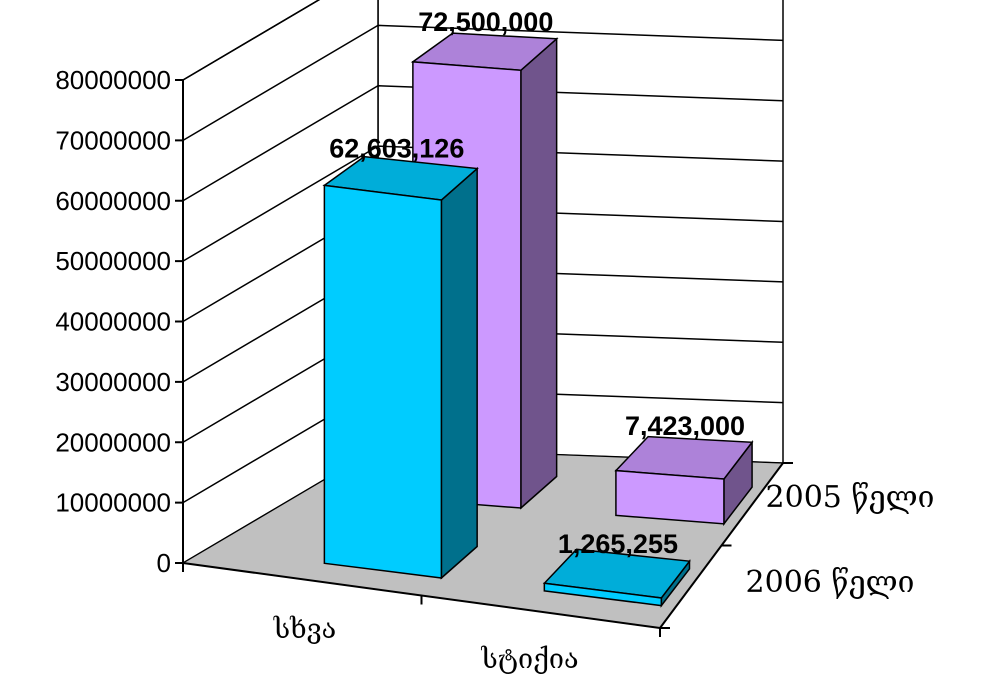 The width and height of the screenshot is (988, 686). Describe the element at coordinates (113, 442) in the screenshot. I see `y-tick-label: 20000000` at that location.